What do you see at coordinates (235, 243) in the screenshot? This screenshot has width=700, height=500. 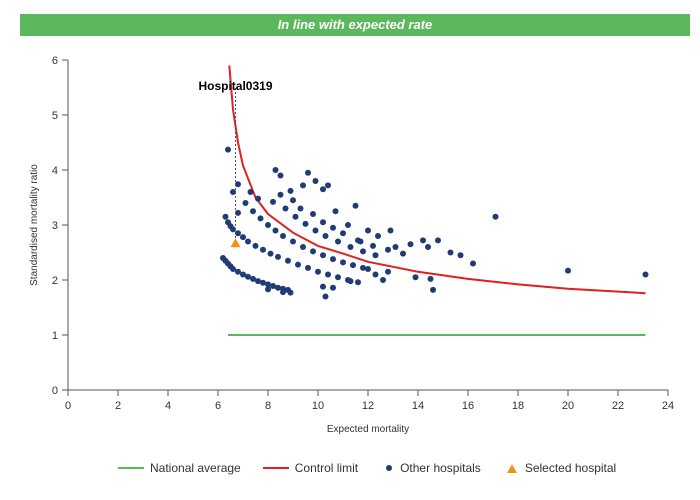 I see `selected-hospital-point` at bounding box center [235, 243].